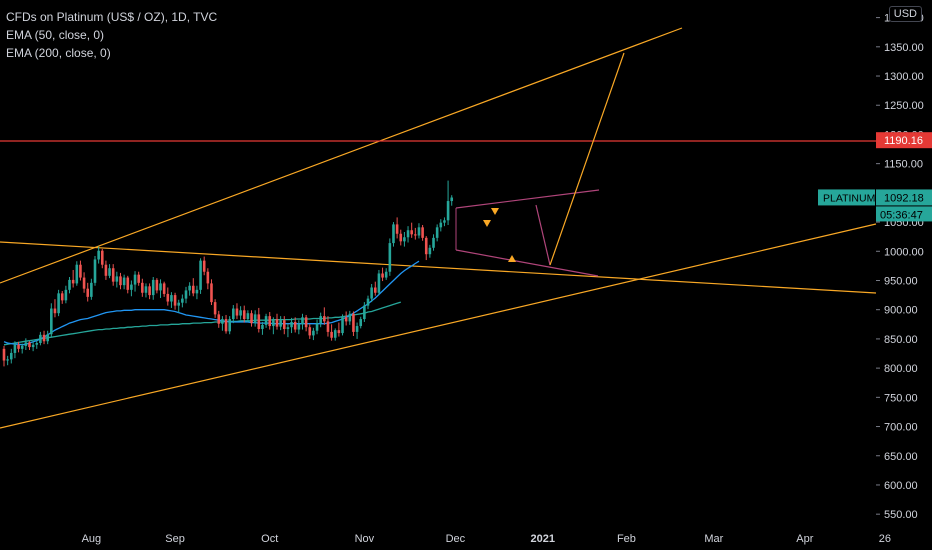  What do you see at coordinates (512, 258) in the screenshot?
I see `triangle-marker` at bounding box center [512, 258].